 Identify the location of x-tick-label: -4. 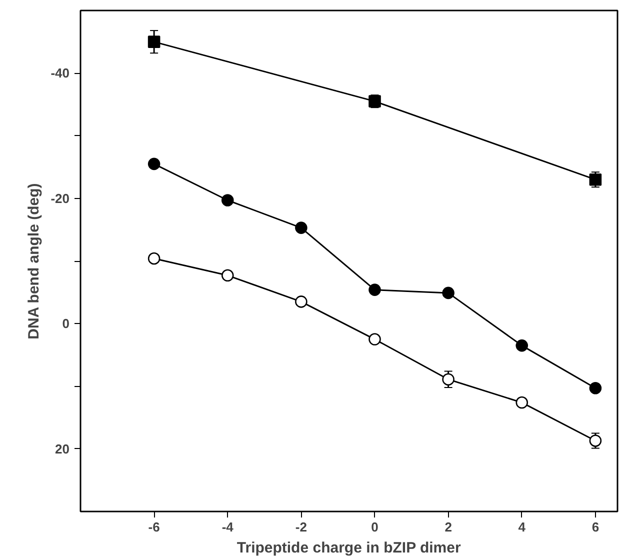
(228, 527).